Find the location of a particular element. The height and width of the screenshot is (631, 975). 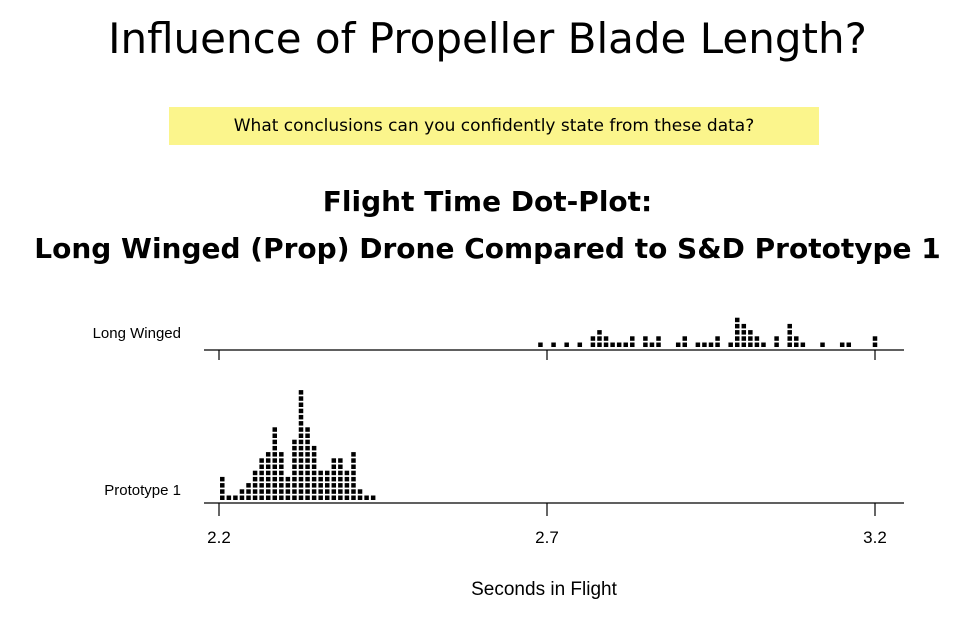

x-axis-label: Seconds in Flight is located at coordinates (544, 589).